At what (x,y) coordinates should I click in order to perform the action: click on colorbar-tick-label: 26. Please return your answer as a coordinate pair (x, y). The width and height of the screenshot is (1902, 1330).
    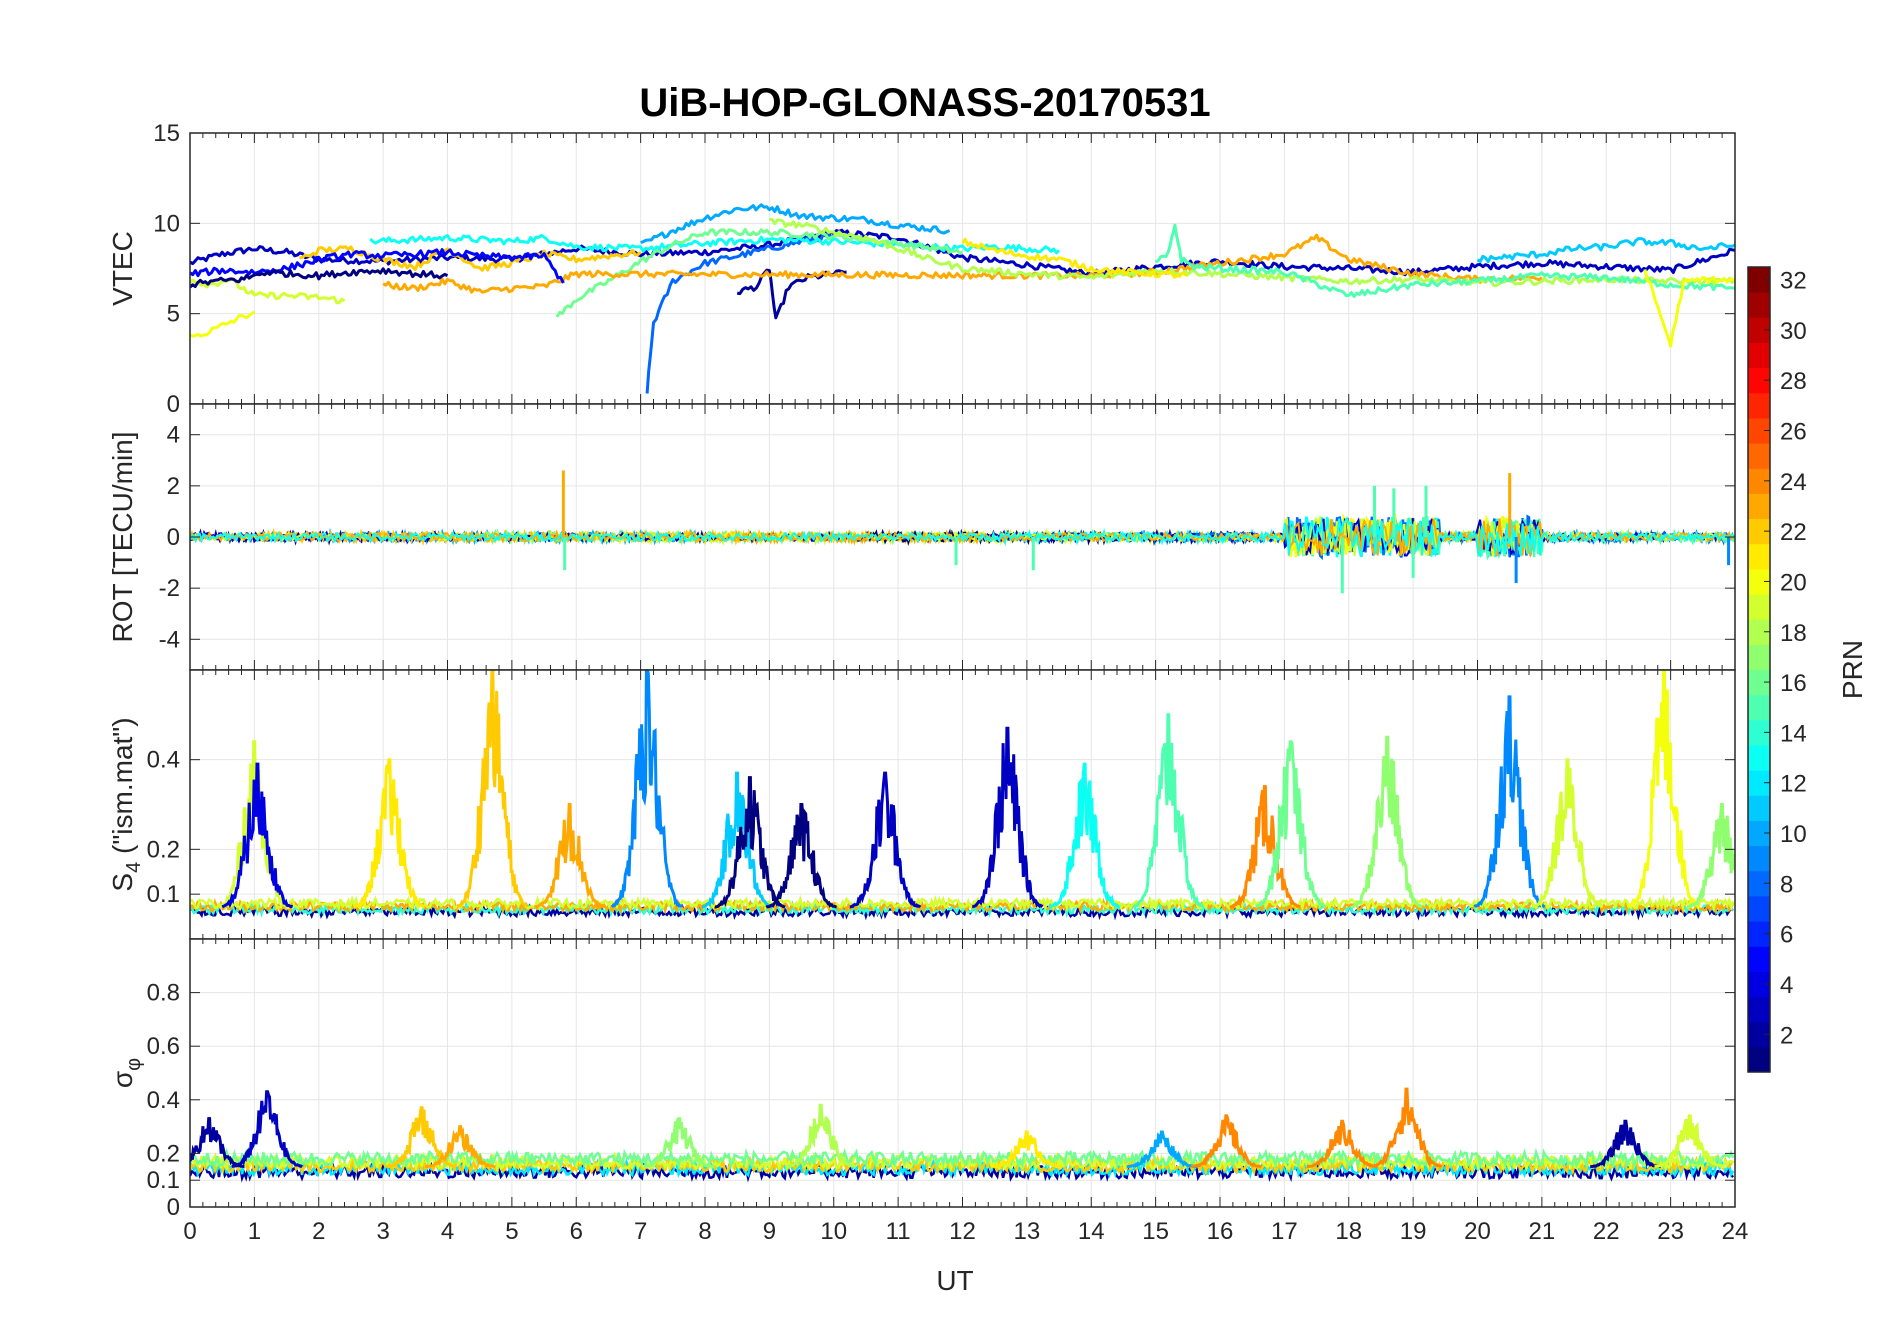
    Looking at the image, I should click on (1793, 432).